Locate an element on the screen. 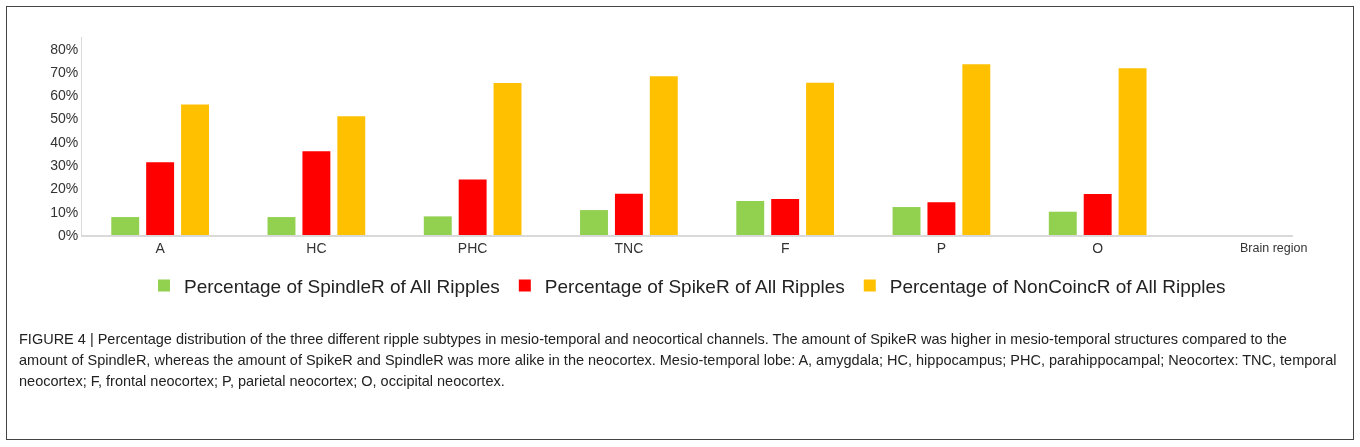 The height and width of the screenshot is (447, 1360). x-tick-label: A is located at coordinates (160, 248).